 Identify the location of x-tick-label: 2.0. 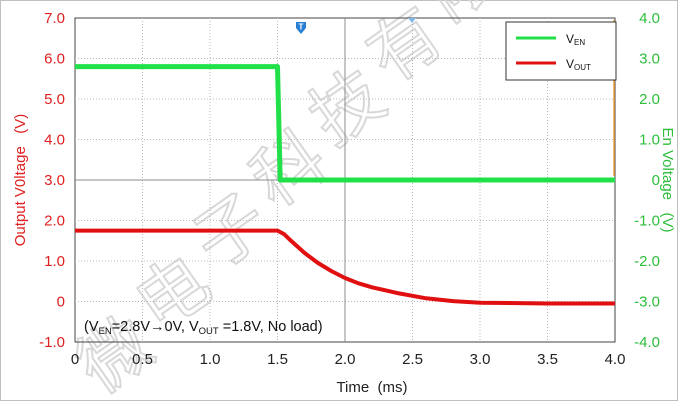
(345, 359).